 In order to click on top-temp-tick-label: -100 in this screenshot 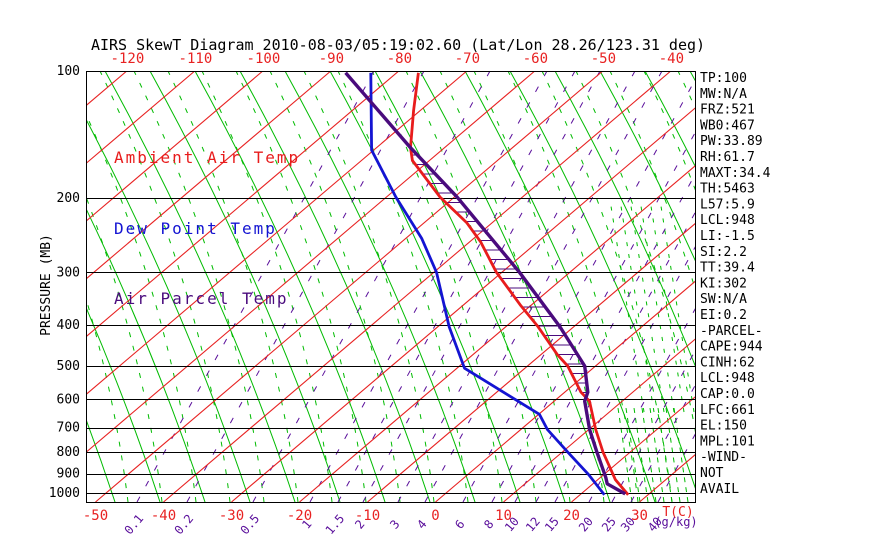, I will do `click(264, 59)`.